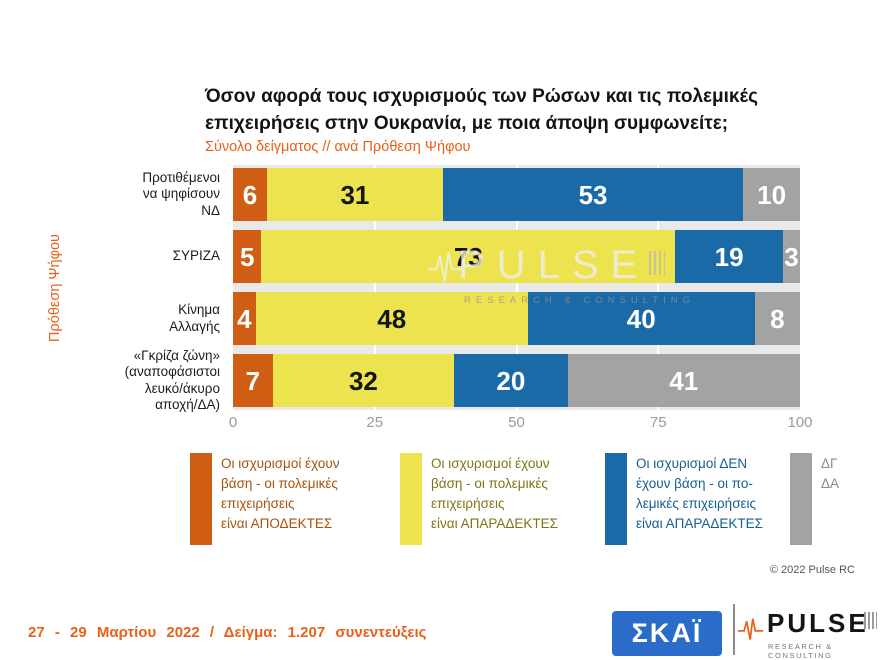 Image resolution: width=880 pixels, height=660 pixels. I want to click on bar-value-label: 32, so click(363, 380).